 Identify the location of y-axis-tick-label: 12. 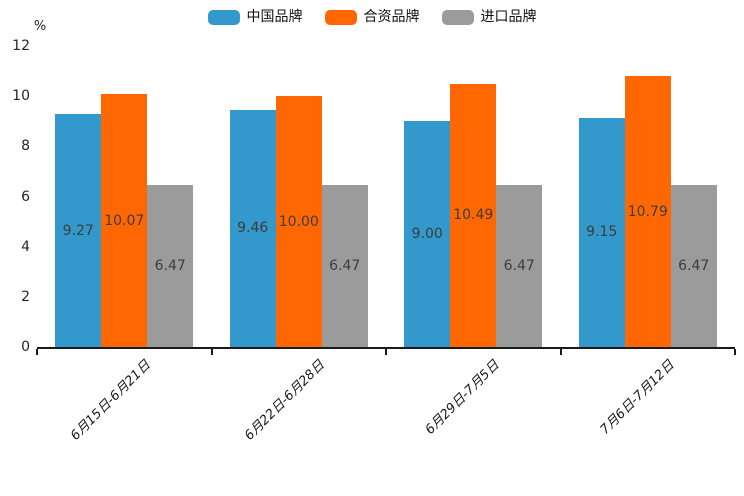
(21, 46).